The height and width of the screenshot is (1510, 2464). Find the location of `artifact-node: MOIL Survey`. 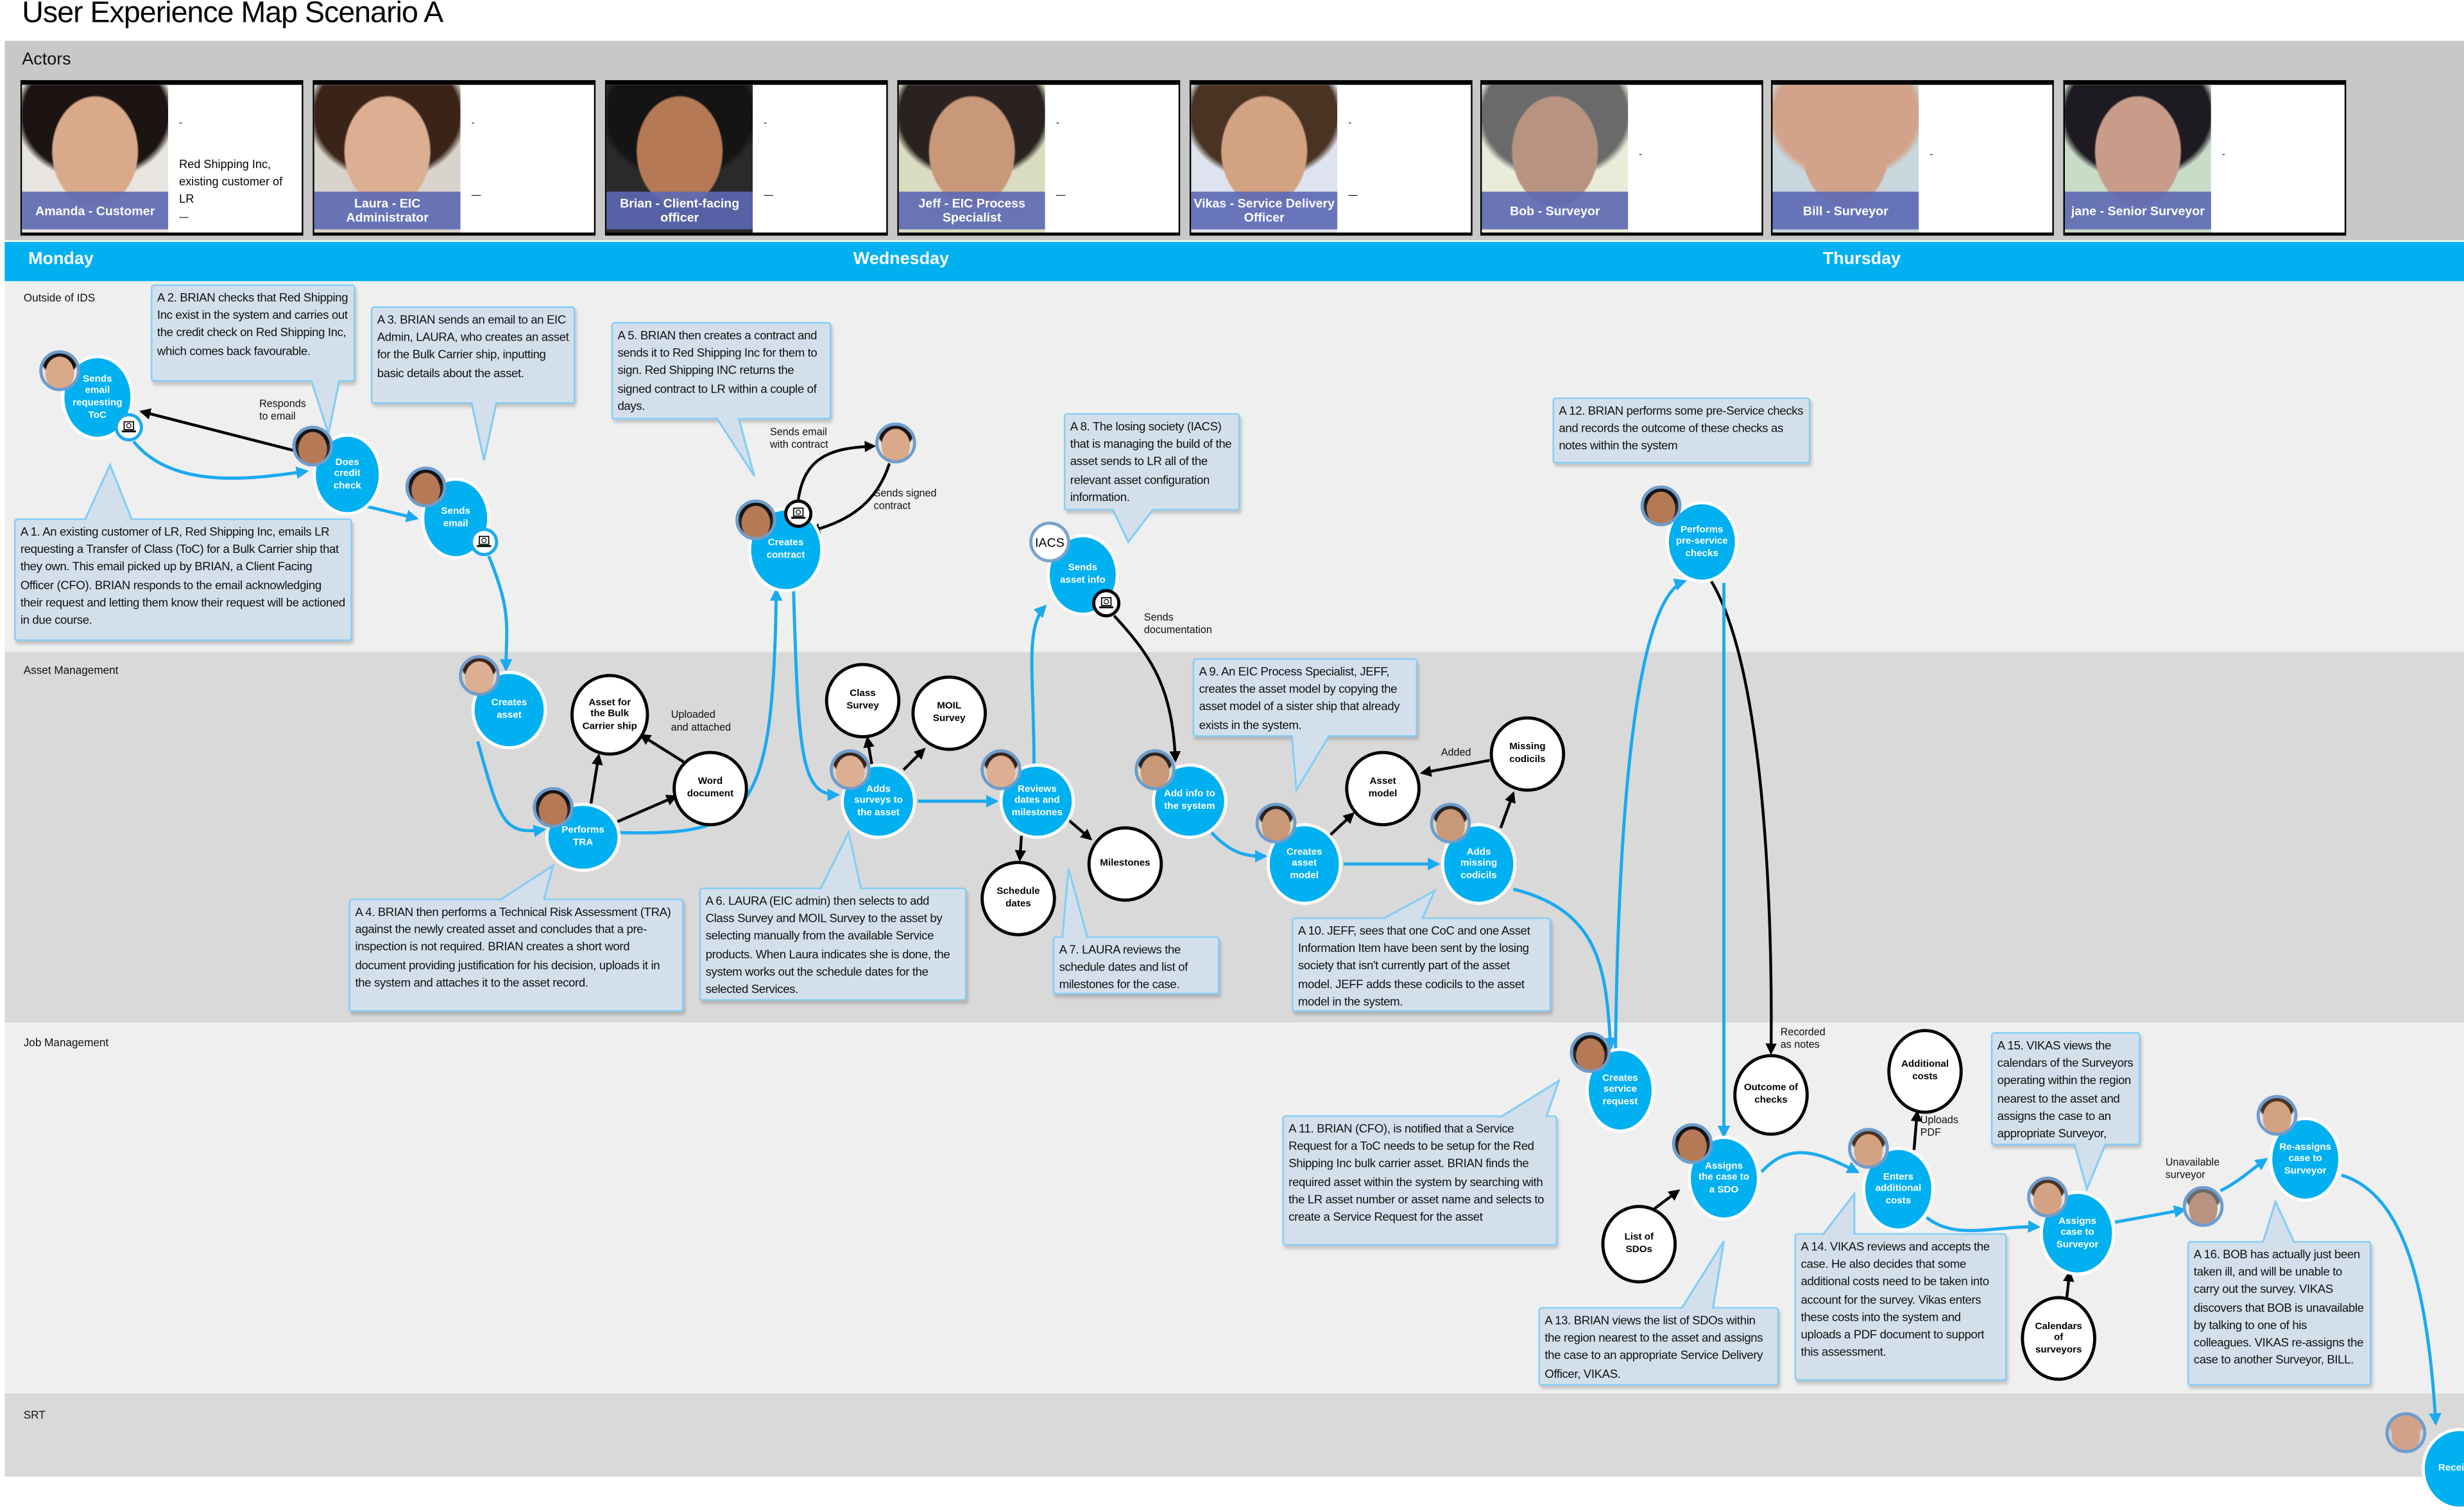

artifact-node: MOIL Survey is located at coordinates (949, 713).